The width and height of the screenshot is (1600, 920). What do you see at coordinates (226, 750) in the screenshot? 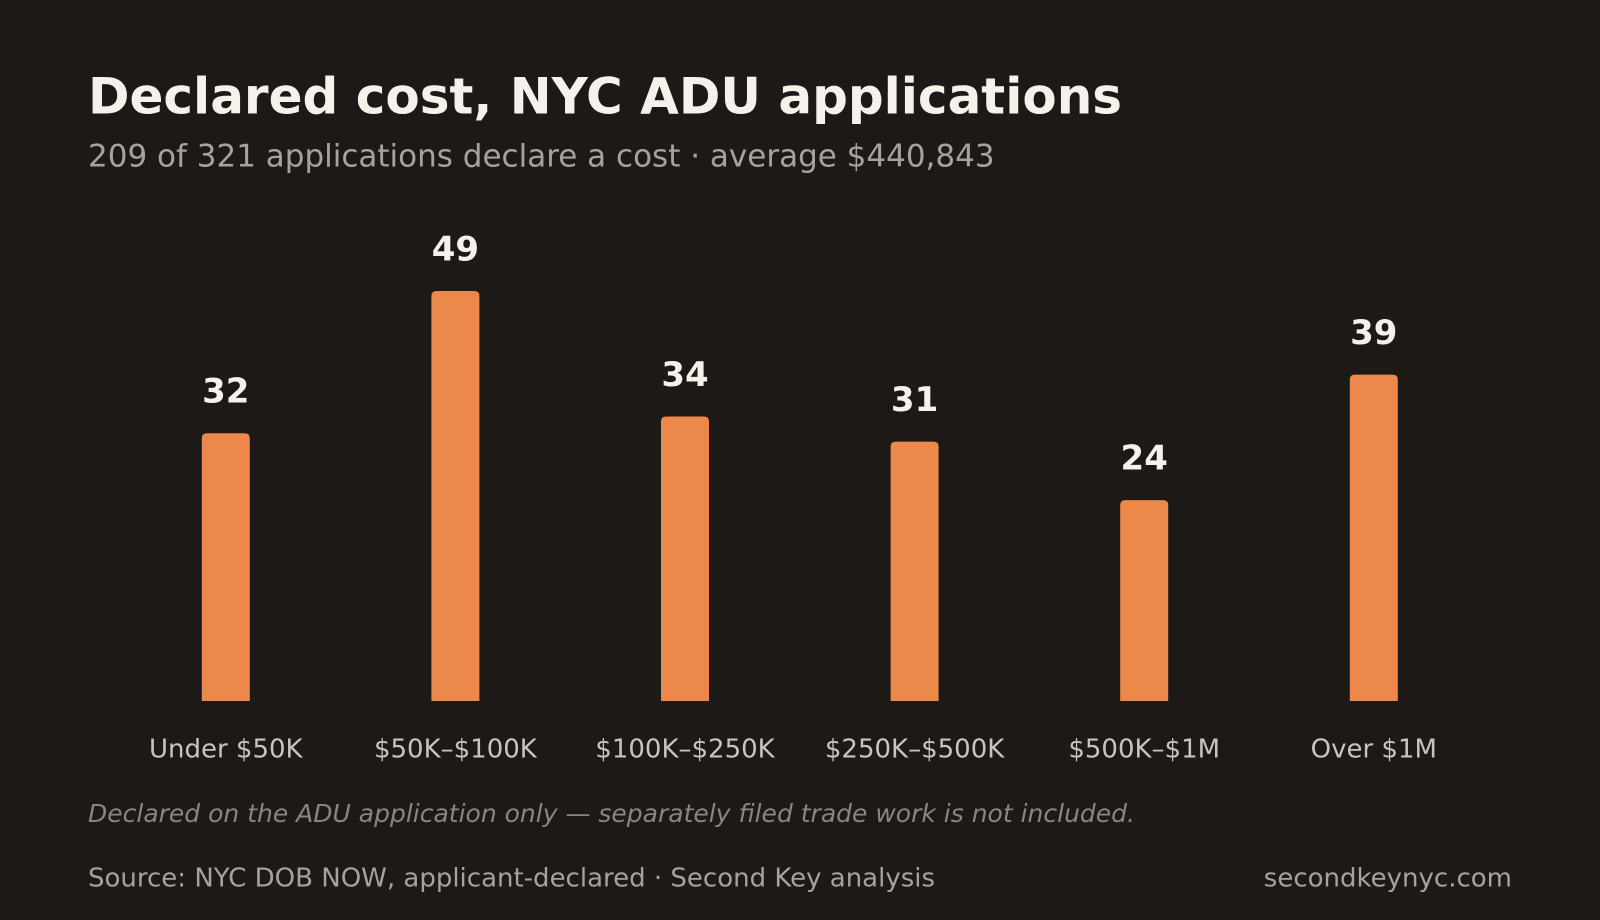
I see `x-tick-label: Under $50K` at bounding box center [226, 750].